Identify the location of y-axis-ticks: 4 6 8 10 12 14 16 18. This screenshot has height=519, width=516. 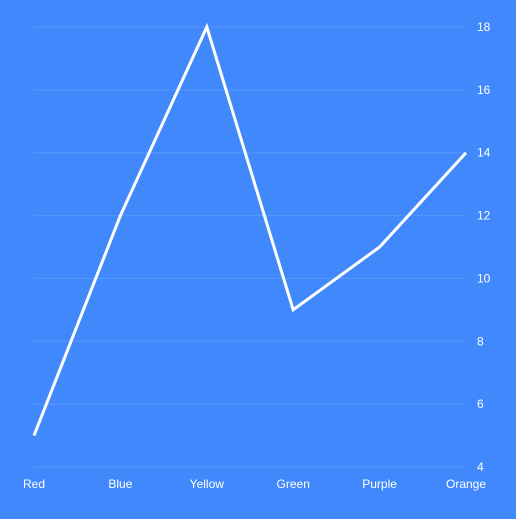
(484, 247).